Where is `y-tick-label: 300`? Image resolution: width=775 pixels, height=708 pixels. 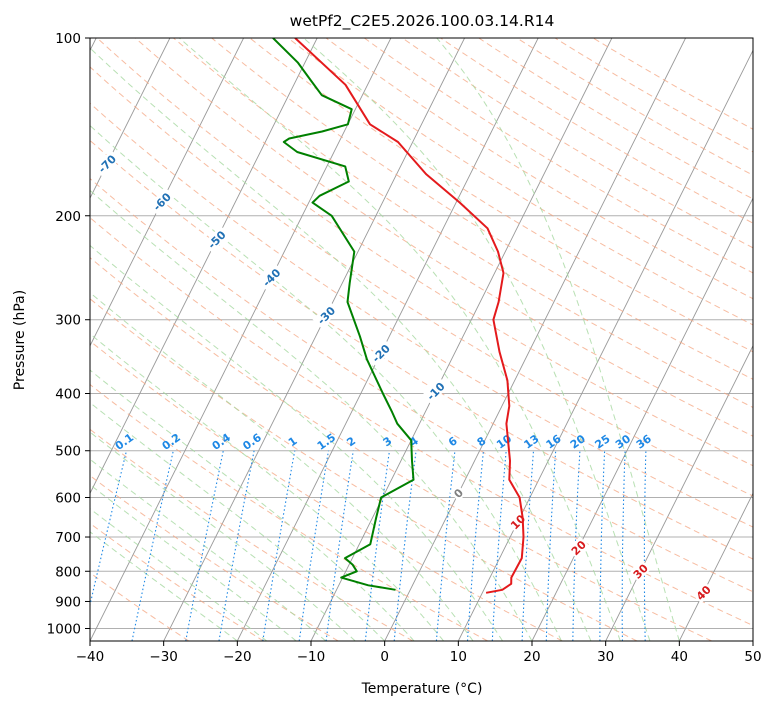
y-tick-label: 300 is located at coordinates (68, 321).